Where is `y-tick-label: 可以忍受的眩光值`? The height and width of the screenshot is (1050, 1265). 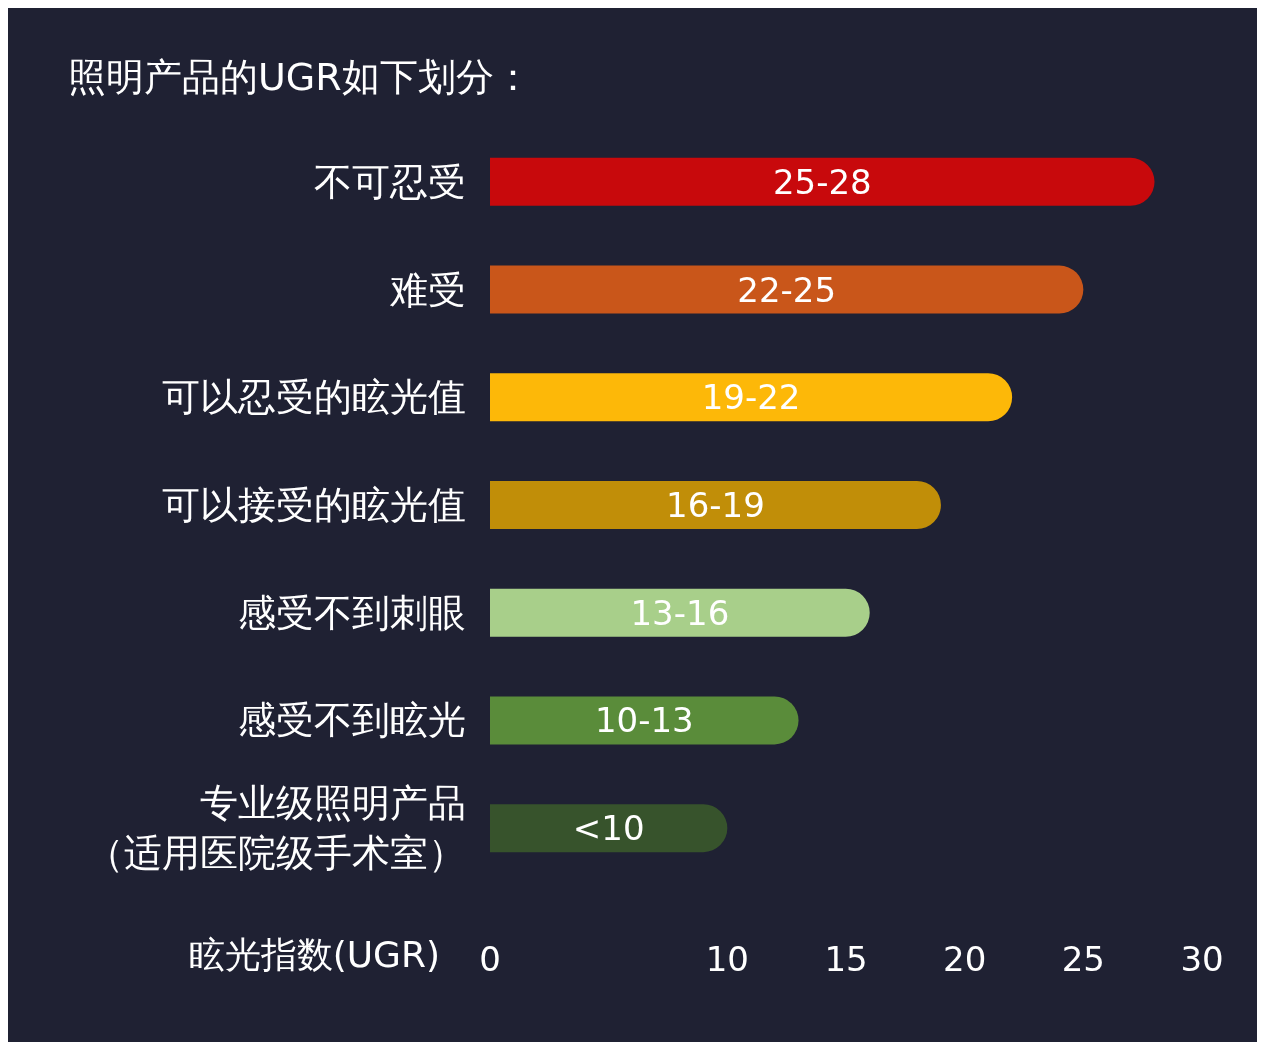
y-tick-label: 可以忍受的眩光值 is located at coordinates (314, 397).